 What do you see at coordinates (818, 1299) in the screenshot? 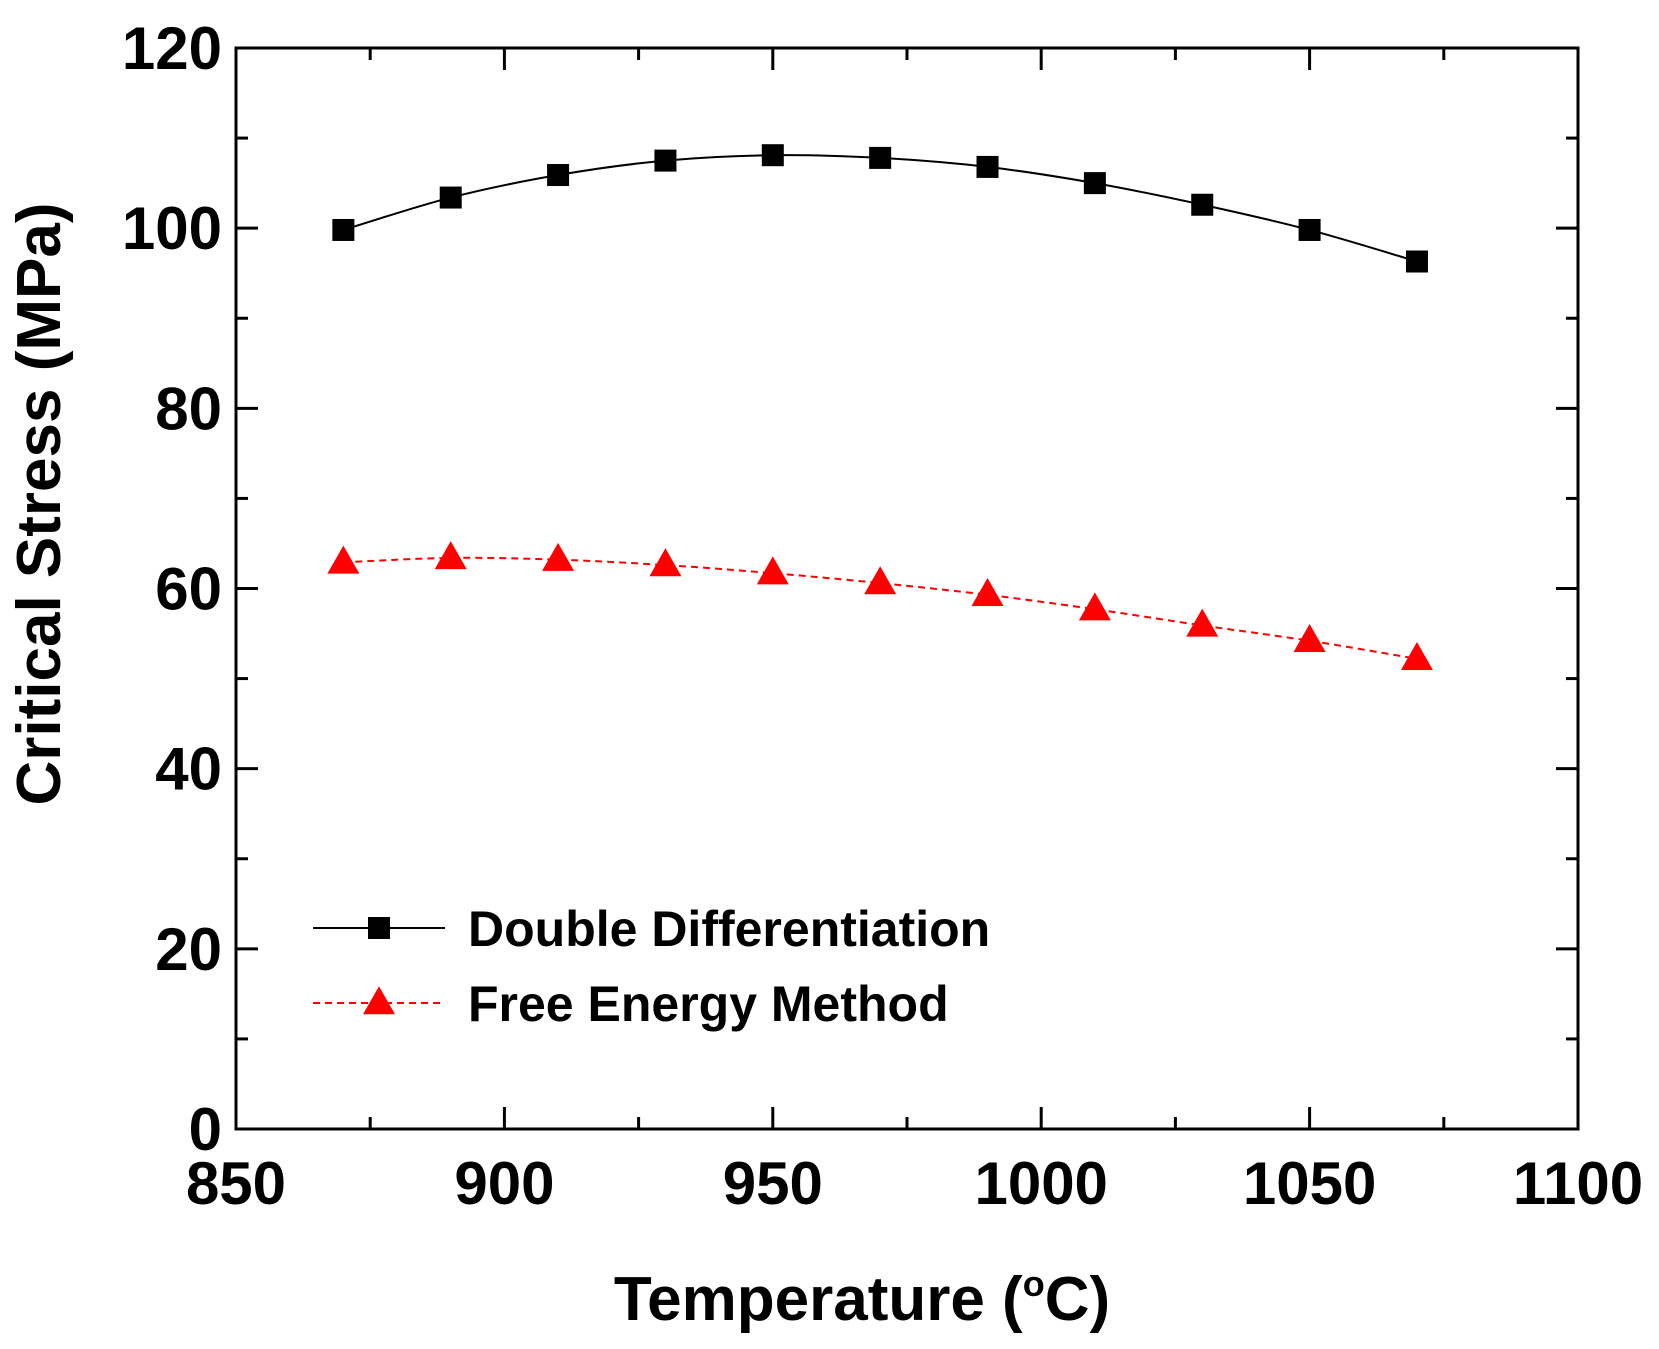
I see `x-axis-title-text: Temperature (` at bounding box center [818, 1299].